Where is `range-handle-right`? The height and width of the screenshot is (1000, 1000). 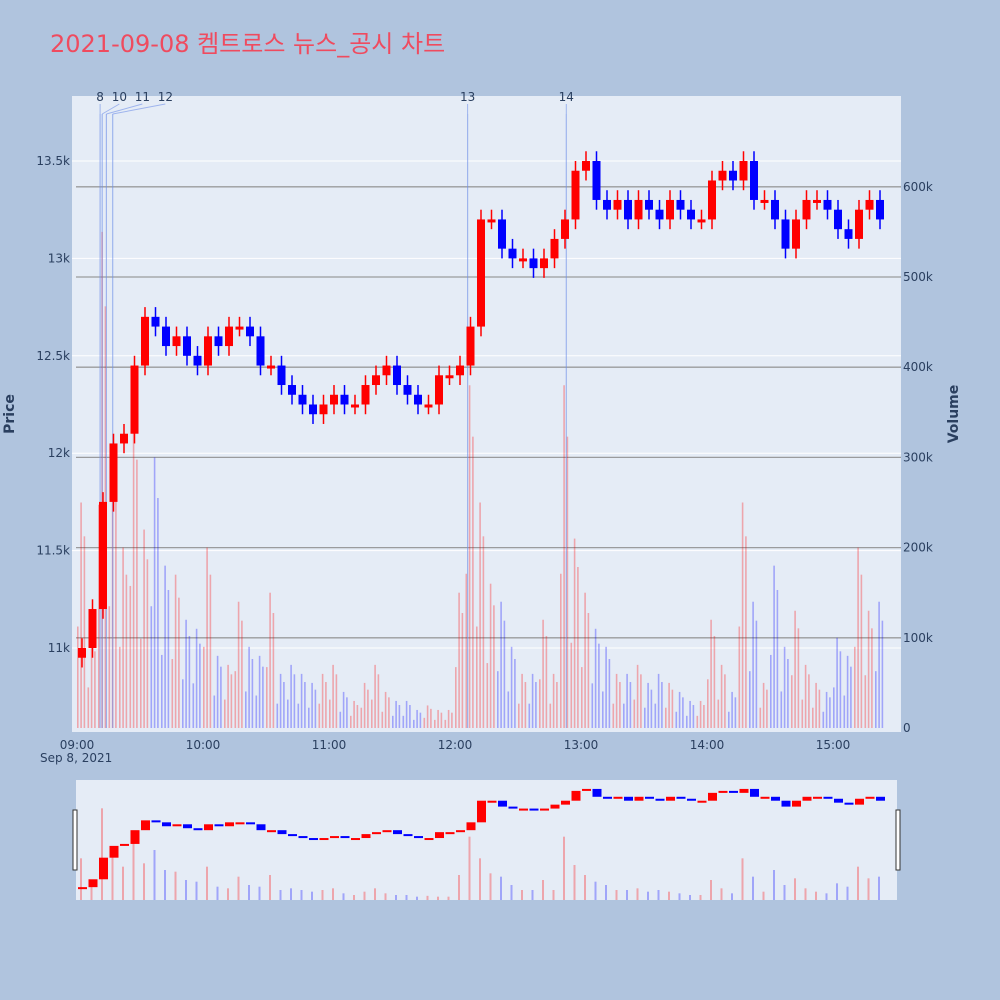 range-handle-right is located at coordinates (898, 840).